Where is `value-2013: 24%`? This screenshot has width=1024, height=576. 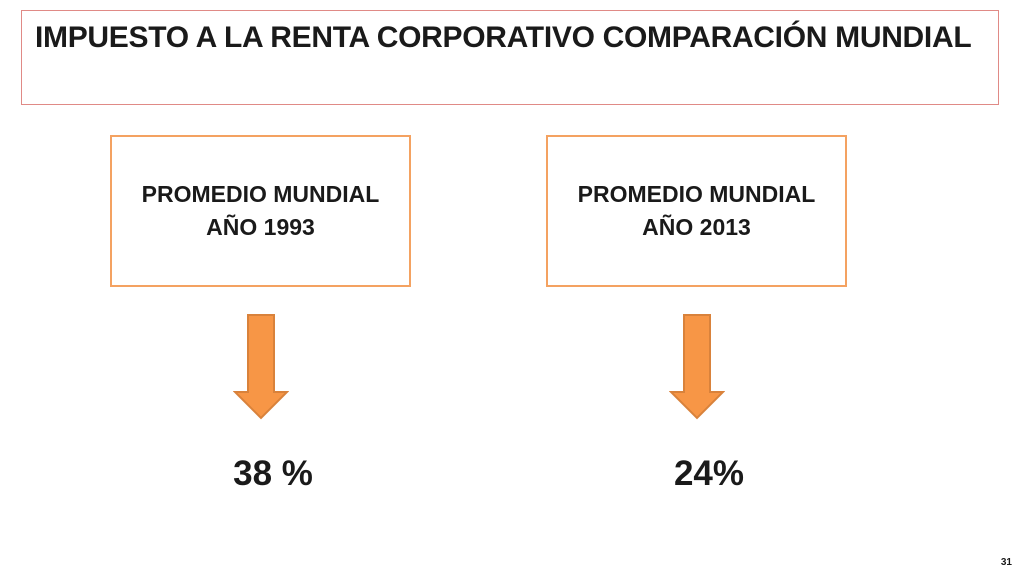 value-2013: 24% is located at coordinates (709, 473).